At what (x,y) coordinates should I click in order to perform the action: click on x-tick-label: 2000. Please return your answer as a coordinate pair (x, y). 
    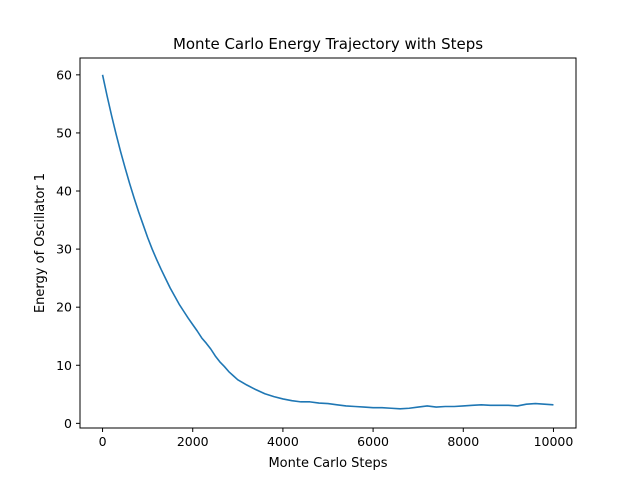
    Looking at the image, I should click on (193, 441).